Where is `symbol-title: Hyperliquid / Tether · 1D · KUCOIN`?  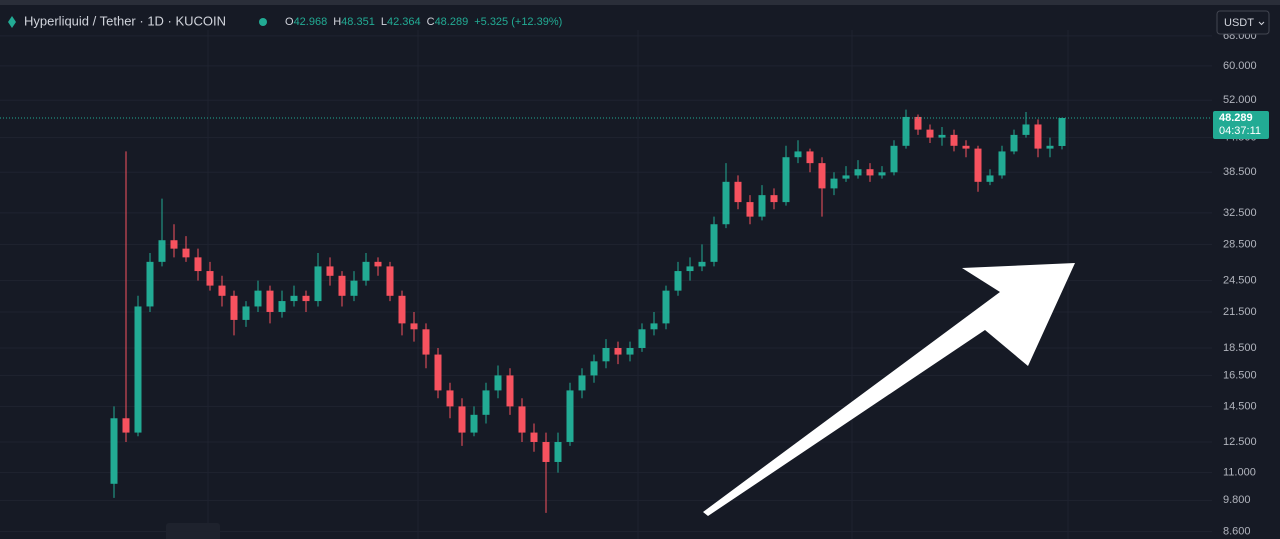
symbol-title: Hyperliquid / Tether · 1D · KUCOIN is located at coordinates (125, 20).